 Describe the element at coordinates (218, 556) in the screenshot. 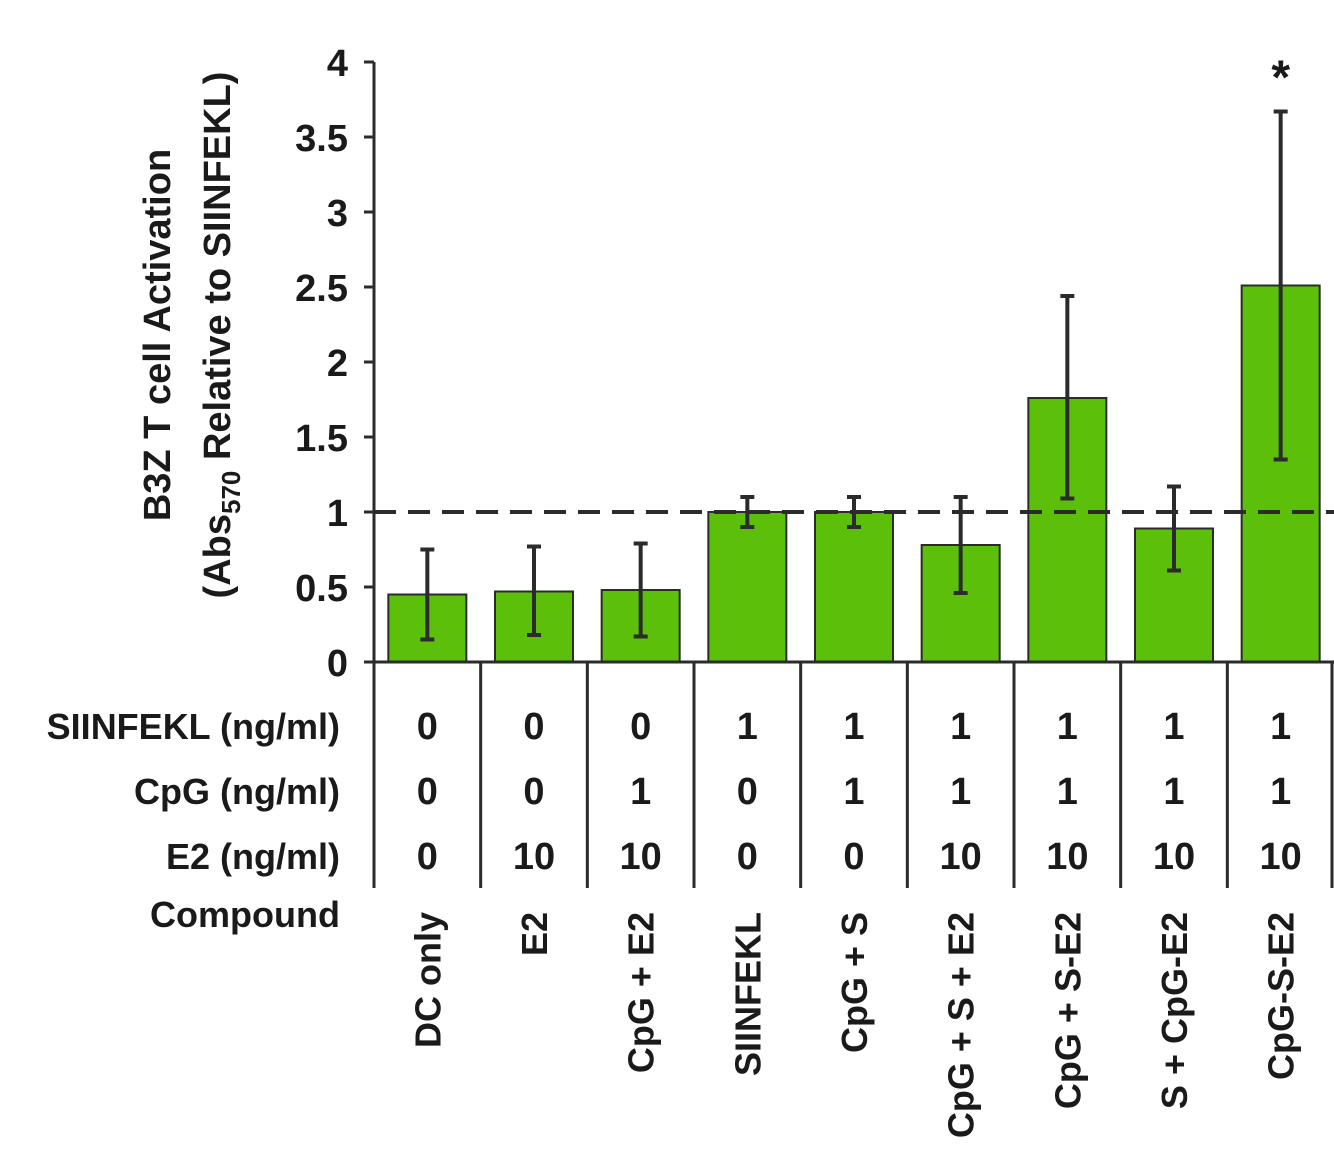

I see `y-axis-label-pre: (Abs` at that location.